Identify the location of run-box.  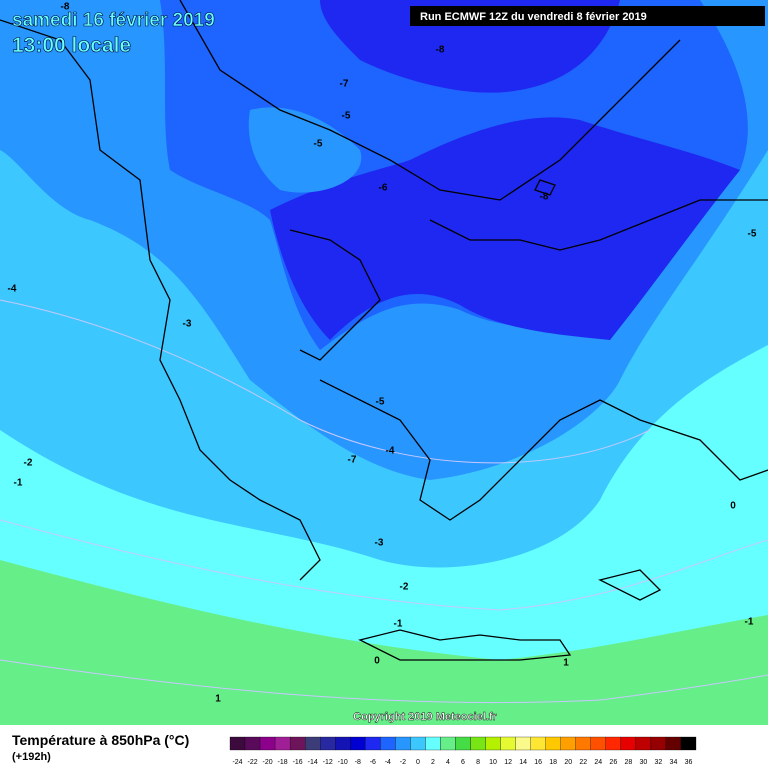
(587, 16).